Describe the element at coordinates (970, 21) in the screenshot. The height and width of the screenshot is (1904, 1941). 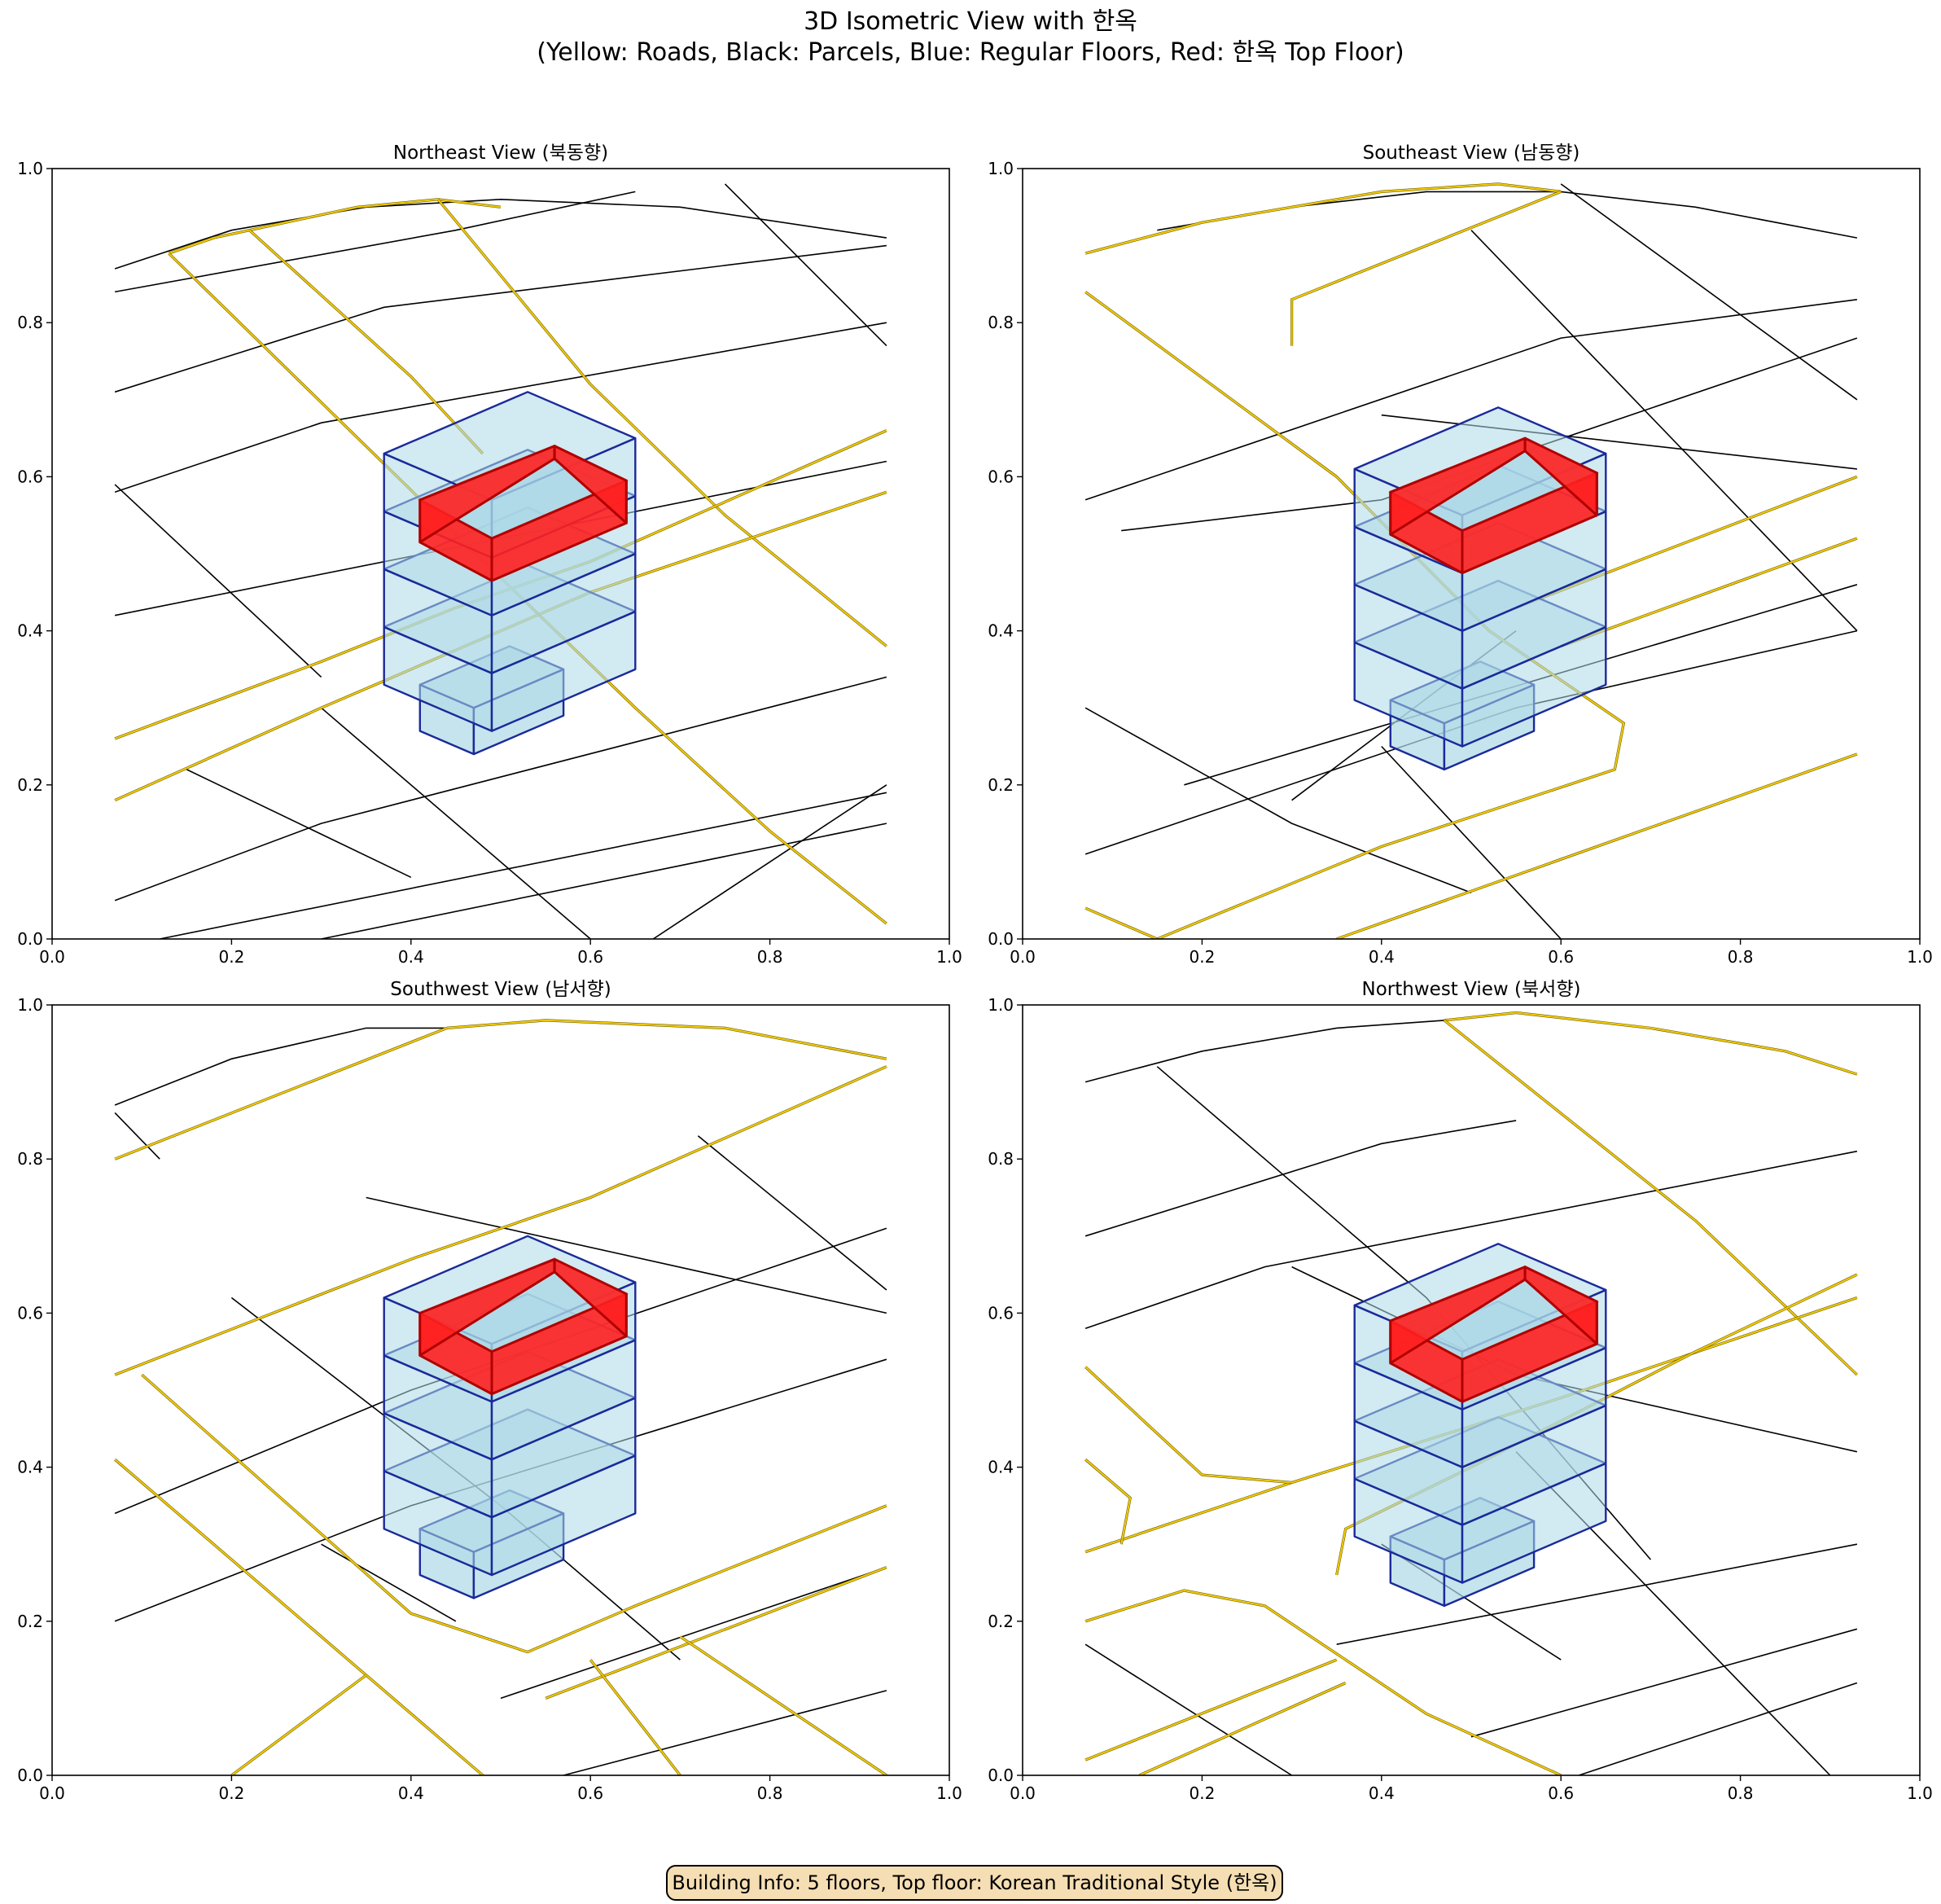
I see `figure-title-line-1: 3D Isometric View with 한옥` at that location.